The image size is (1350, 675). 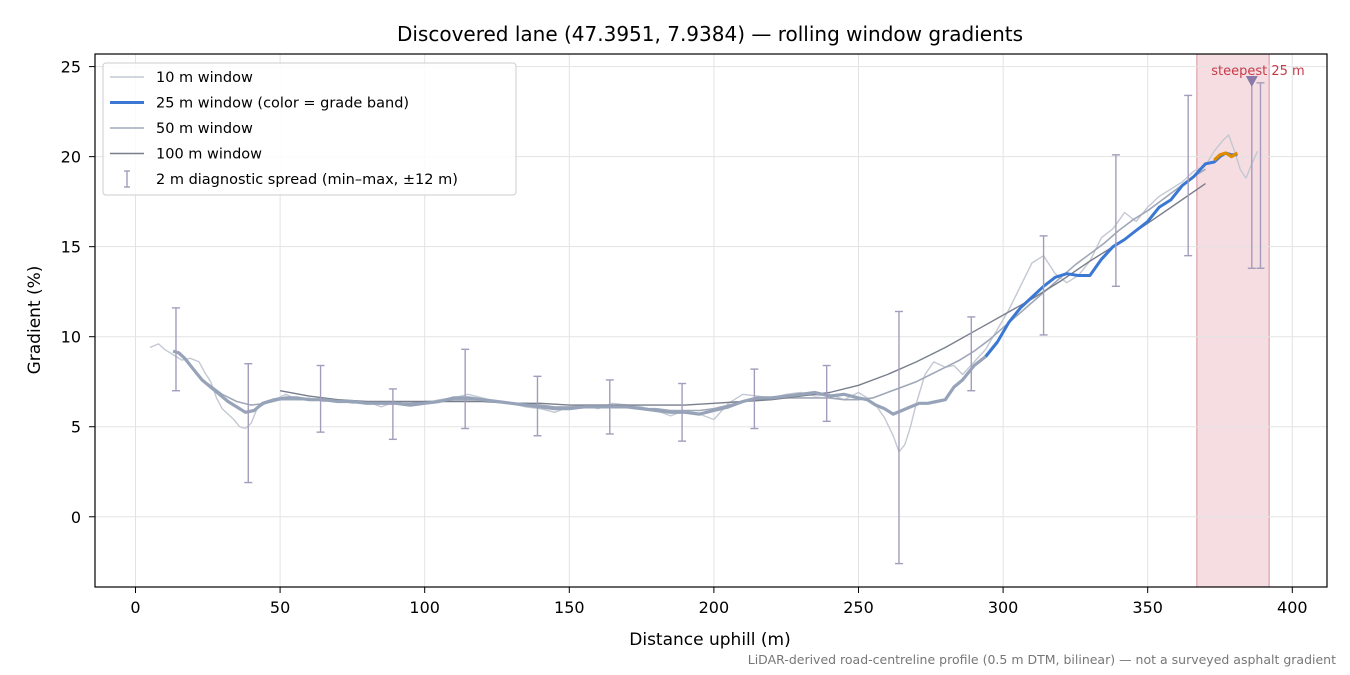 What do you see at coordinates (282, 104) in the screenshot?
I see `legend-label: 25 m window (color = grade band)` at bounding box center [282, 104].